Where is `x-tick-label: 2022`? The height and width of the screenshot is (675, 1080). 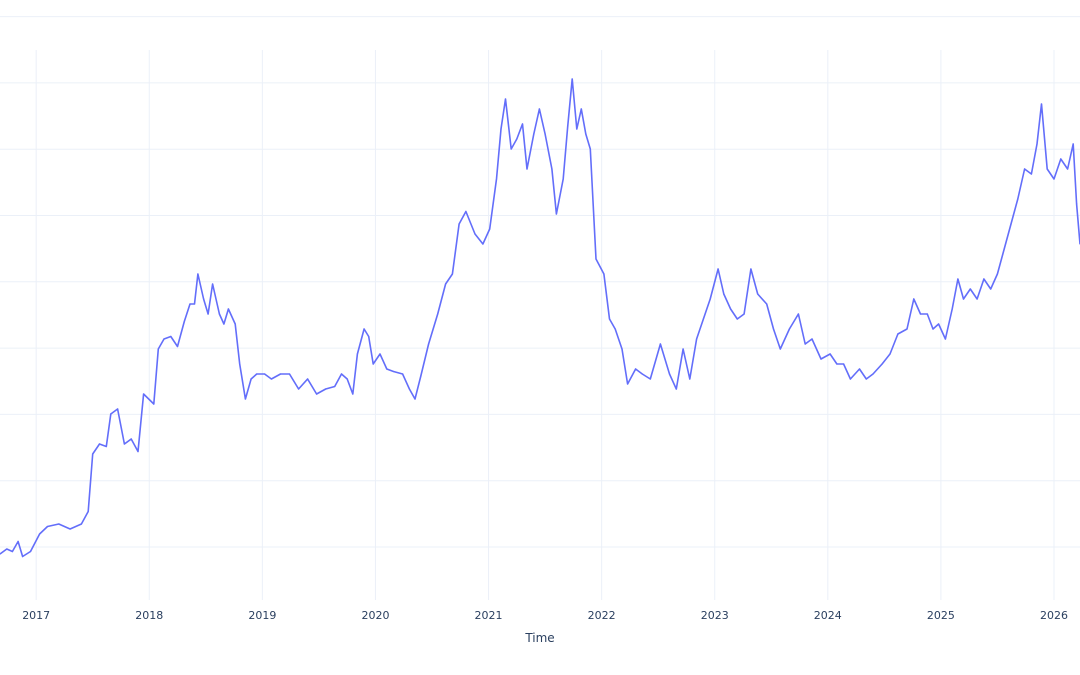 x-tick-label: 2022 is located at coordinates (602, 615).